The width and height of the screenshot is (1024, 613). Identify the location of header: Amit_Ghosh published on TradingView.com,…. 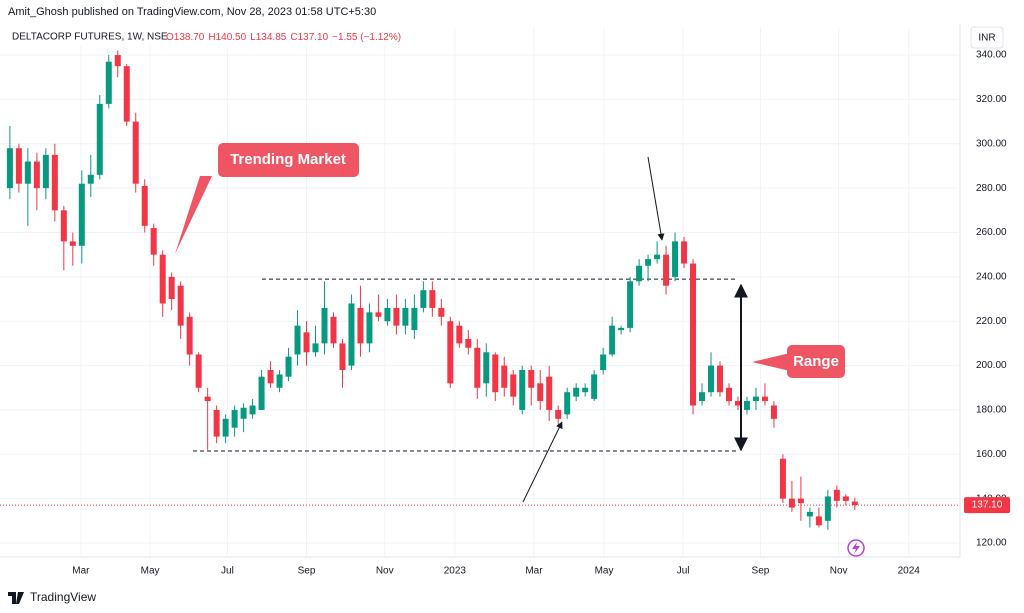
(192, 12).